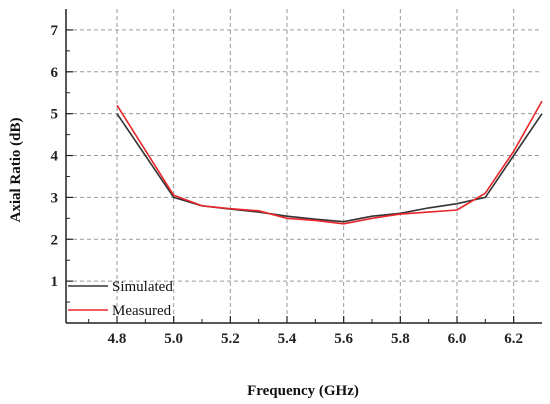 The width and height of the screenshot is (550, 404). I want to click on y-tick-label-0: 1, so click(55, 282).